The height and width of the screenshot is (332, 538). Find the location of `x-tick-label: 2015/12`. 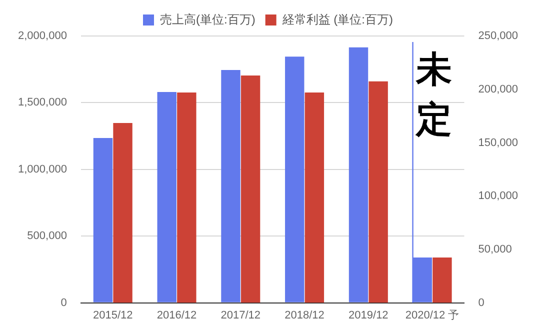

x-tick-label: 2015/12 is located at coordinates (112, 315).